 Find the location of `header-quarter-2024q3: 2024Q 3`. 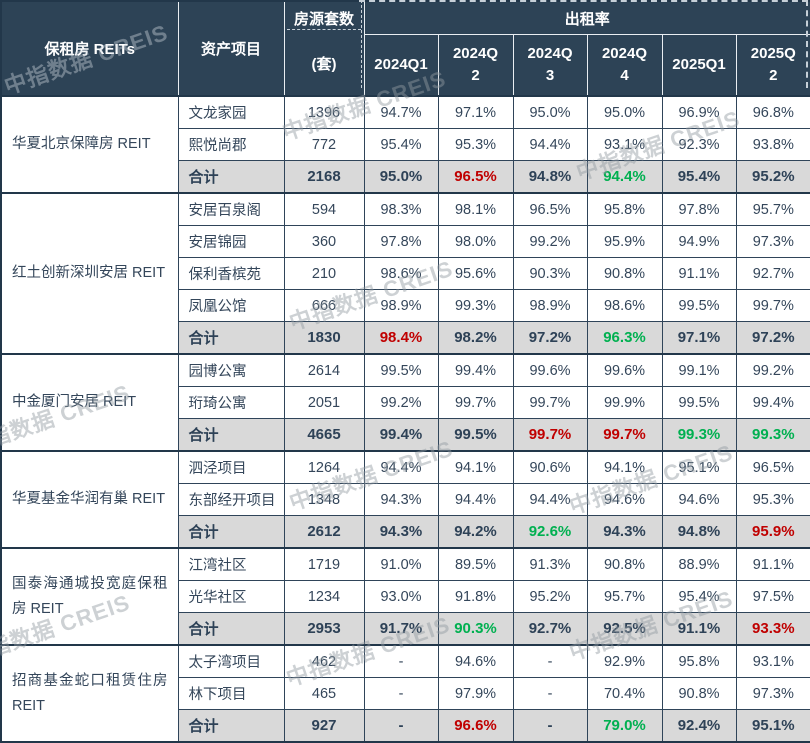

header-quarter-2024q3: 2024Q 3 is located at coordinates (550, 65).